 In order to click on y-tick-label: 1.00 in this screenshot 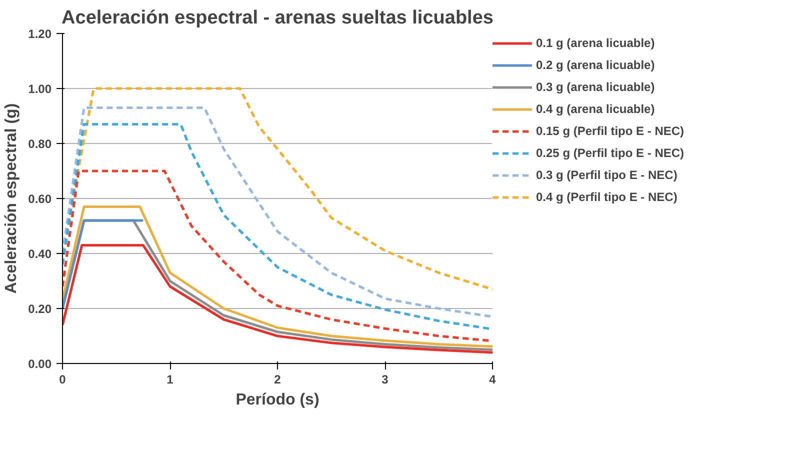, I will do `click(40, 89)`.